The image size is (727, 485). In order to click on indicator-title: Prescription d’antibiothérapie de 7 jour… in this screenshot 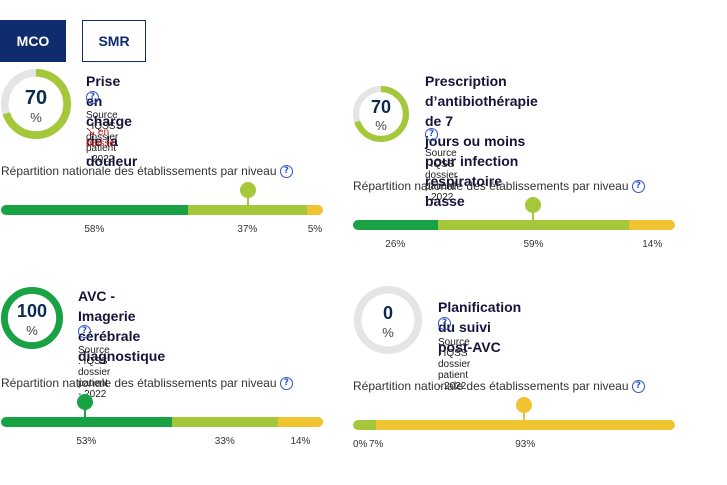, I will do `click(481, 141)`.